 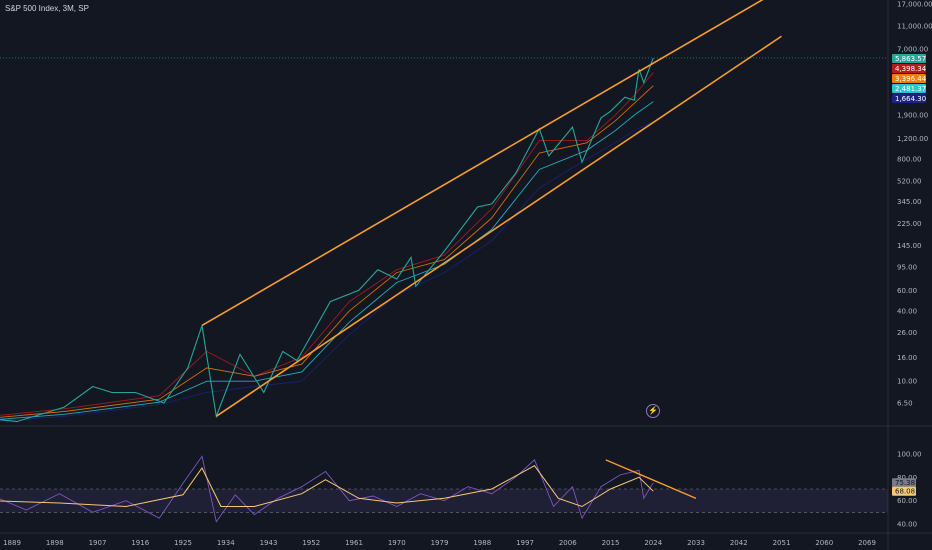 What do you see at coordinates (909, 181) in the screenshot?
I see `price-tick-label: 520.00` at bounding box center [909, 181].